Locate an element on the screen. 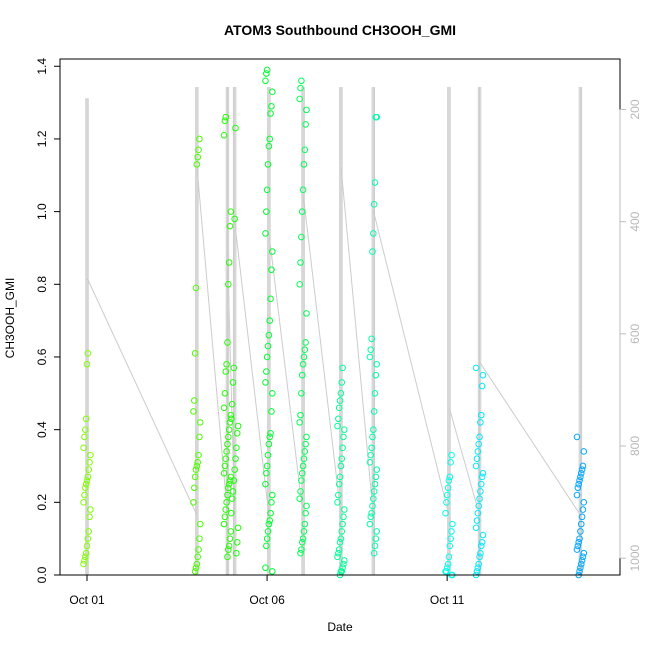 Image resolution: width=650 pixels, height=650 pixels. right-axis: 200 400 600 800 1000 is located at coordinates (630, 335).